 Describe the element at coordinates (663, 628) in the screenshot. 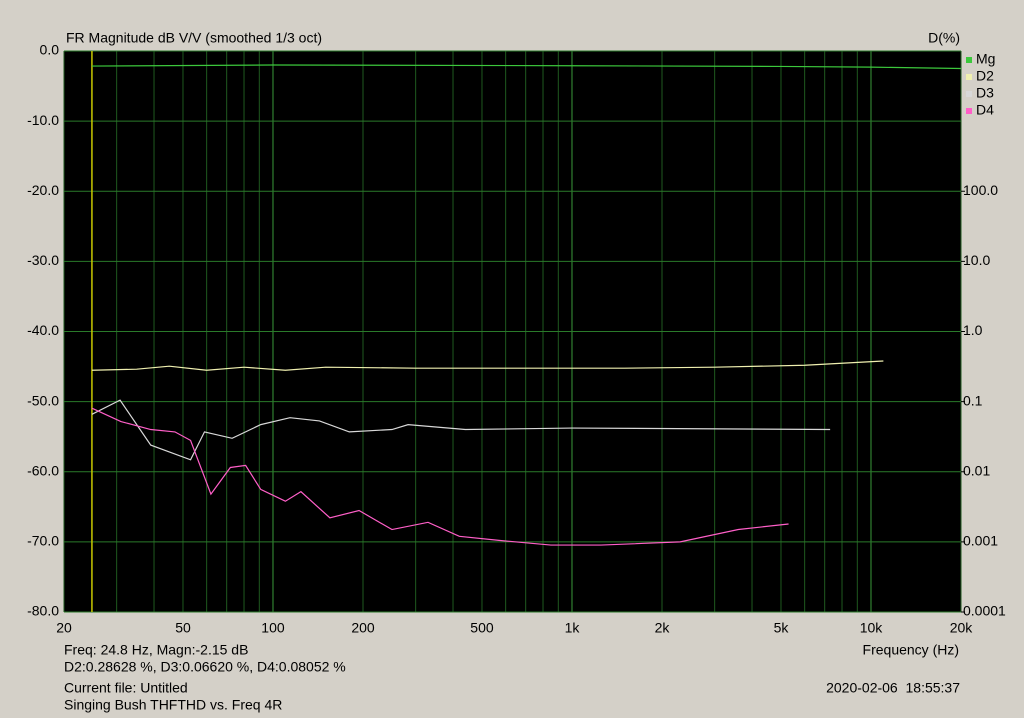

I see `x-tick-label: 2k` at that location.